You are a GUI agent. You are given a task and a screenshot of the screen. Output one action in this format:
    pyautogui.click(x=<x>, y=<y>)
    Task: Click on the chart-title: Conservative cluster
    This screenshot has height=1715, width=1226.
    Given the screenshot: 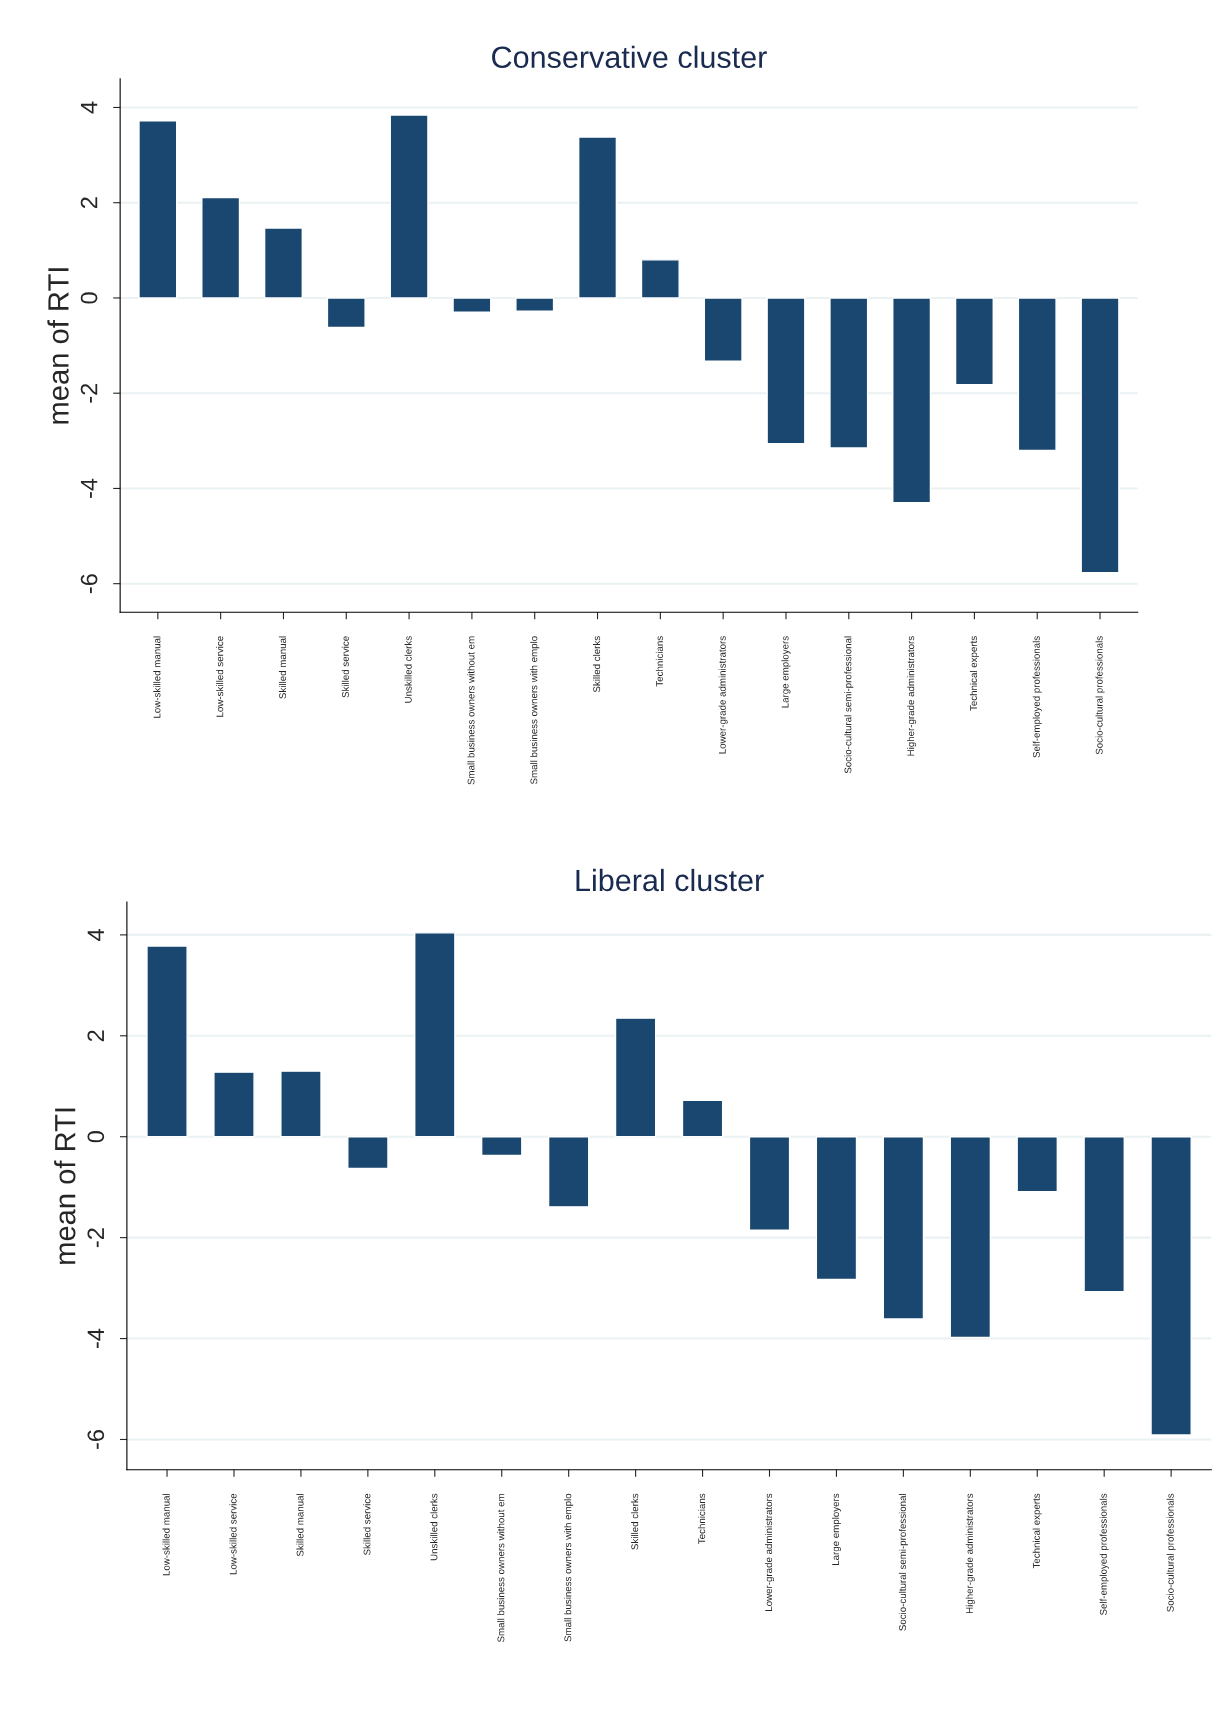 What is the action you would take?
    pyautogui.click(x=629, y=57)
    